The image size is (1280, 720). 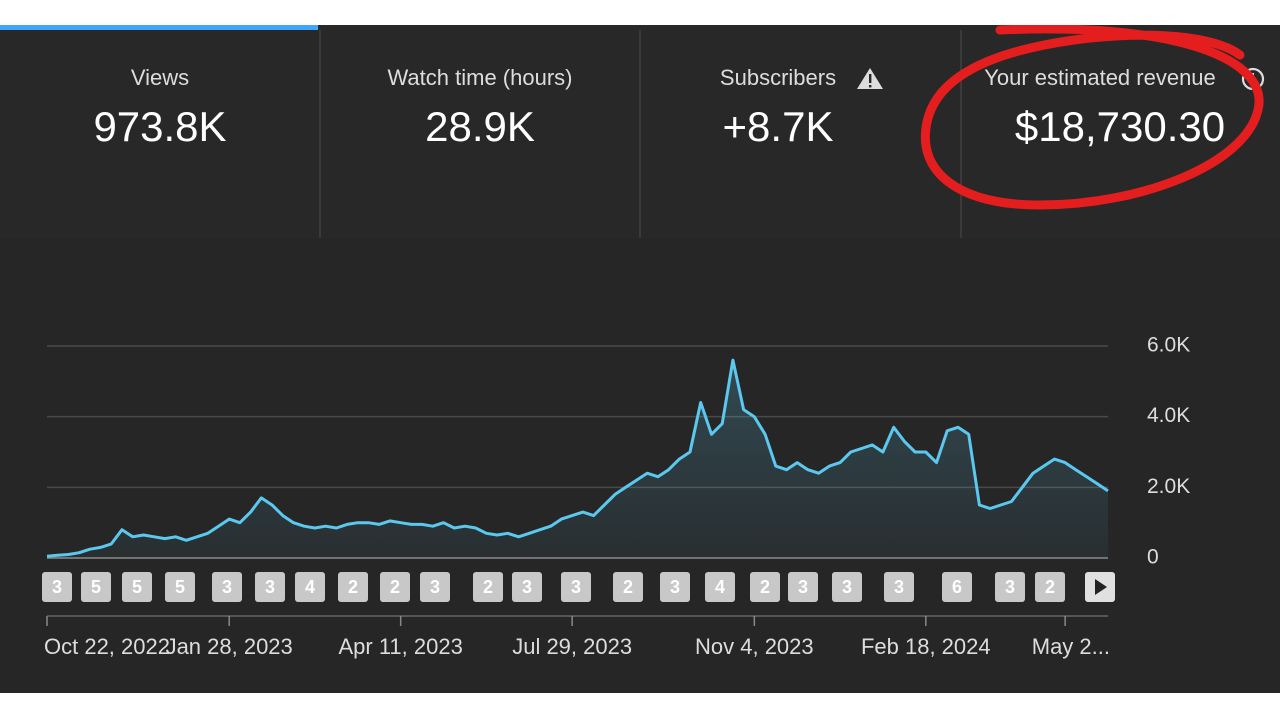 What do you see at coordinates (479, 77) in the screenshot?
I see `metric-label: Watch time (hours)` at bounding box center [479, 77].